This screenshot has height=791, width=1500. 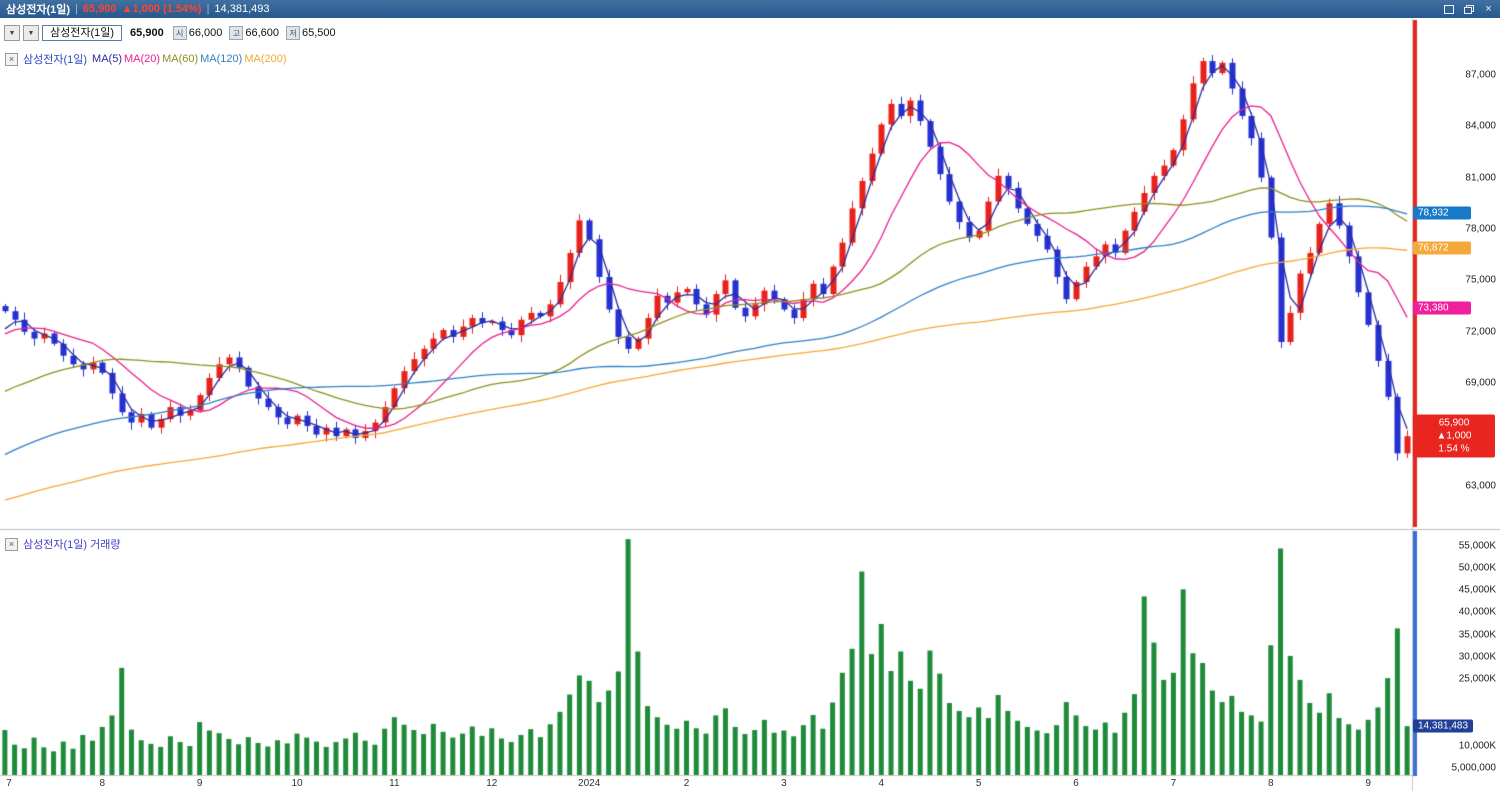 I want to click on ohlc-value-high: 66,600, so click(x=262, y=33).